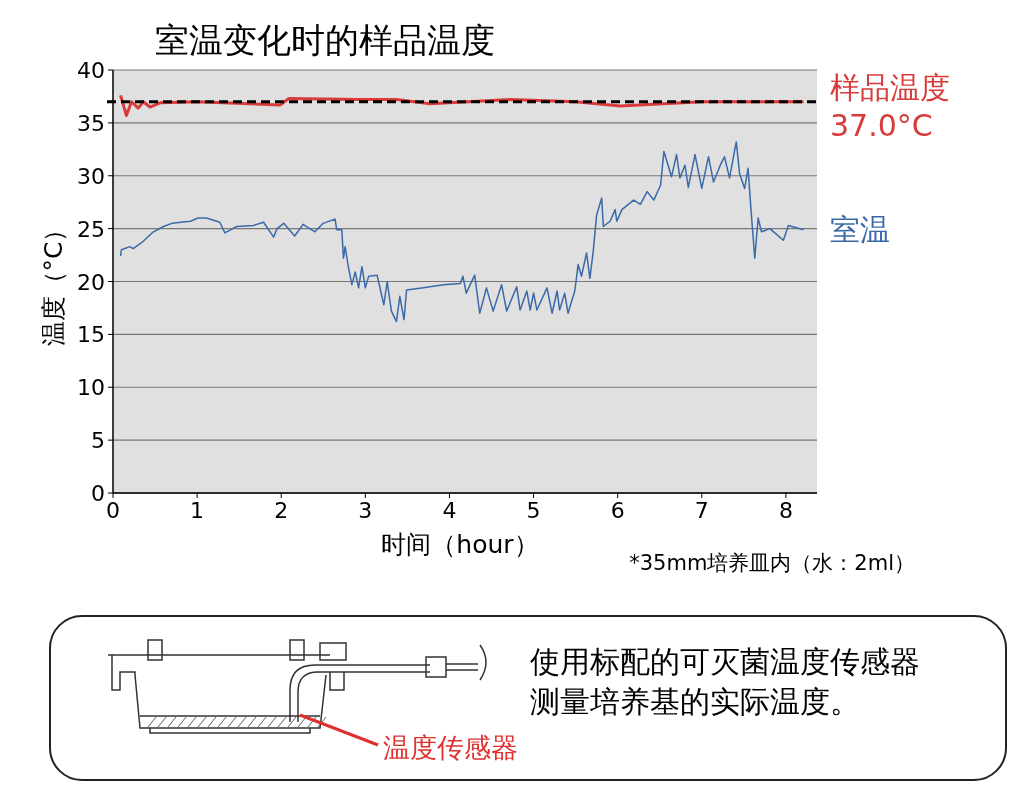  What do you see at coordinates (701, 510) in the screenshot?
I see `x-tick-label: 7` at bounding box center [701, 510].